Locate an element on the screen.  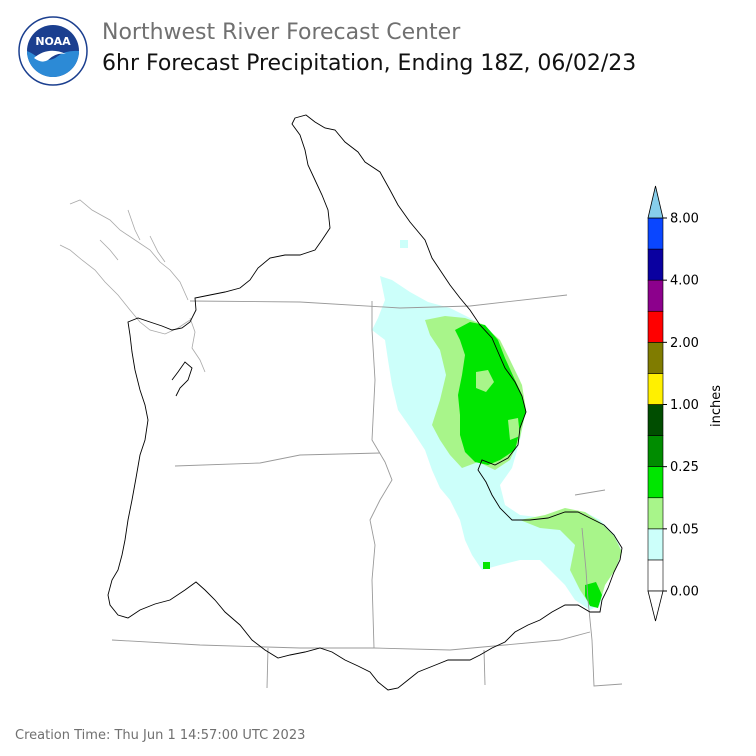
colorbar-tick-label: 0.00 is located at coordinates (684, 592).